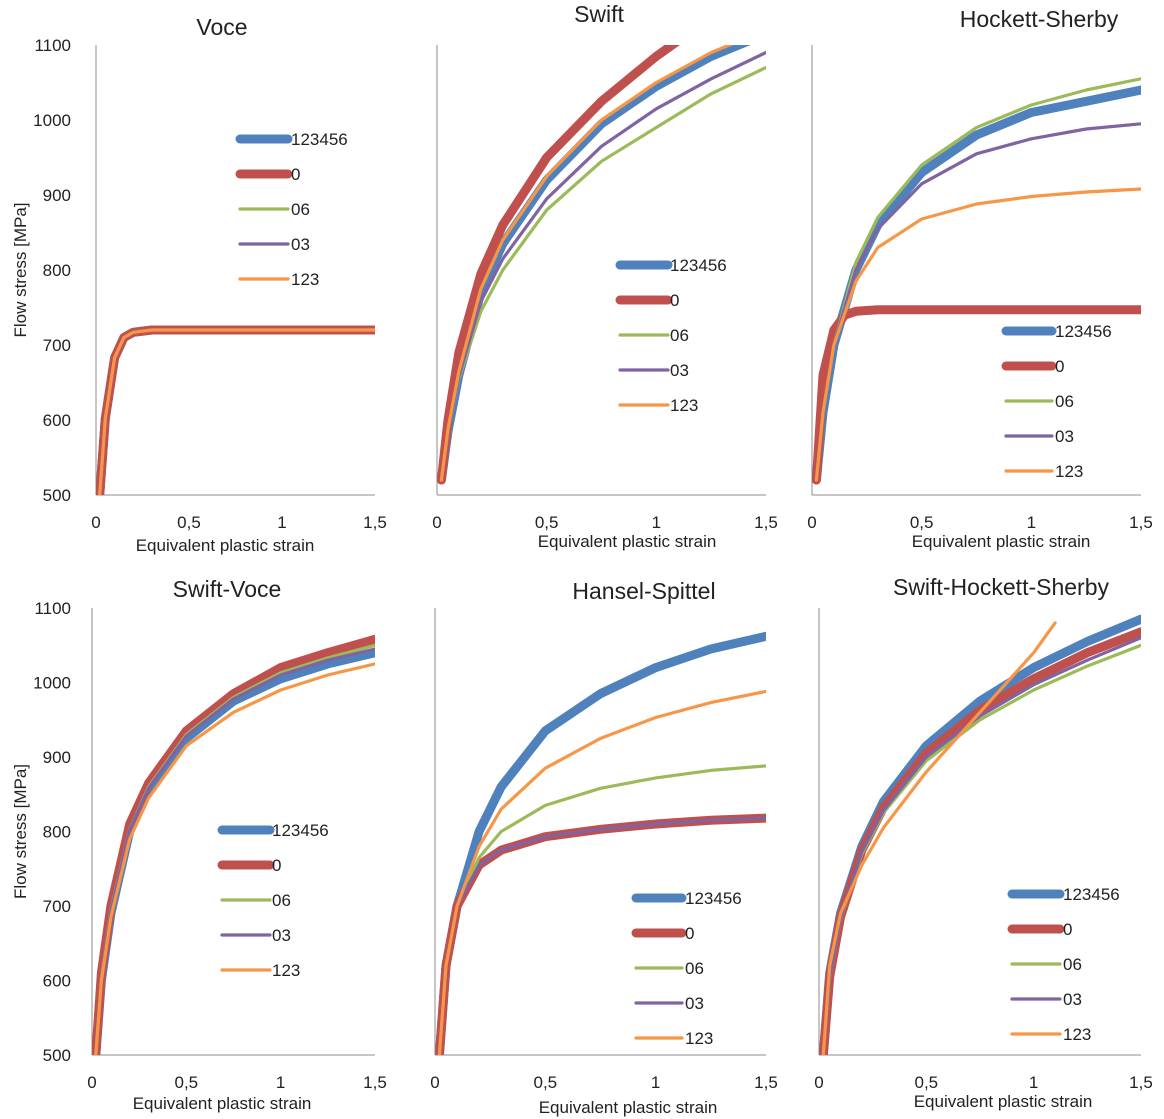  I want to click on panel-title: Hansel-Spittel, so click(643, 591).